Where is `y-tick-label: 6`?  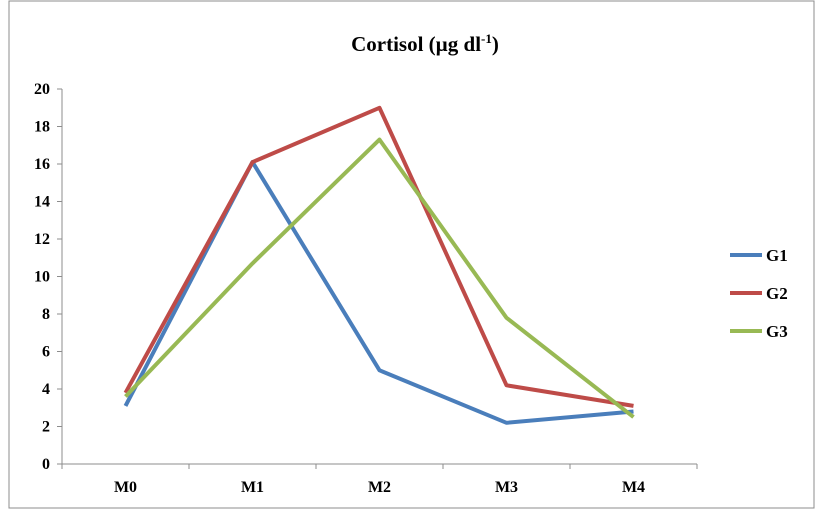 y-tick-label: 6 is located at coordinates (46, 352).